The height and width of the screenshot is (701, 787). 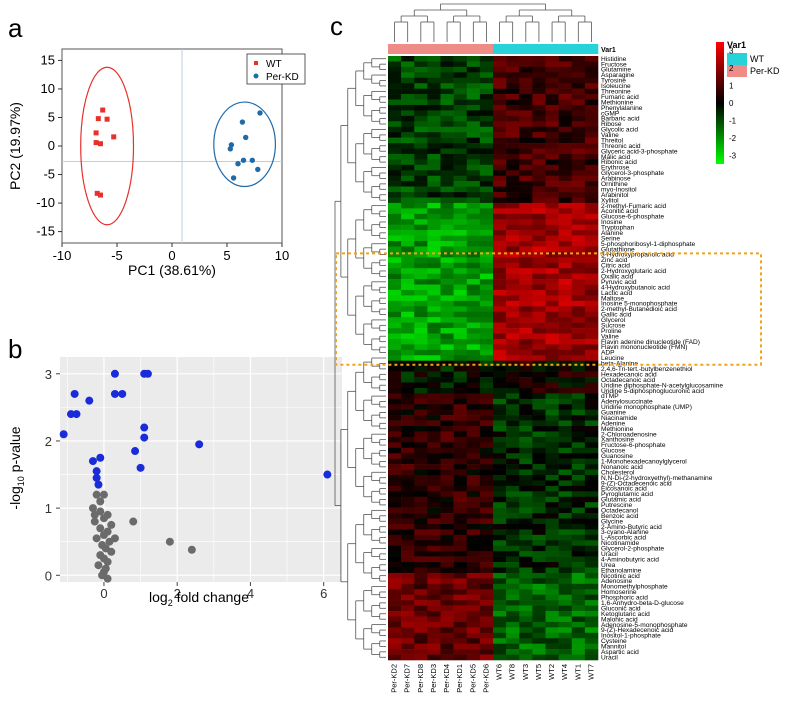 I want to click on pca-y-tick-label: 10, so click(x=48, y=88).